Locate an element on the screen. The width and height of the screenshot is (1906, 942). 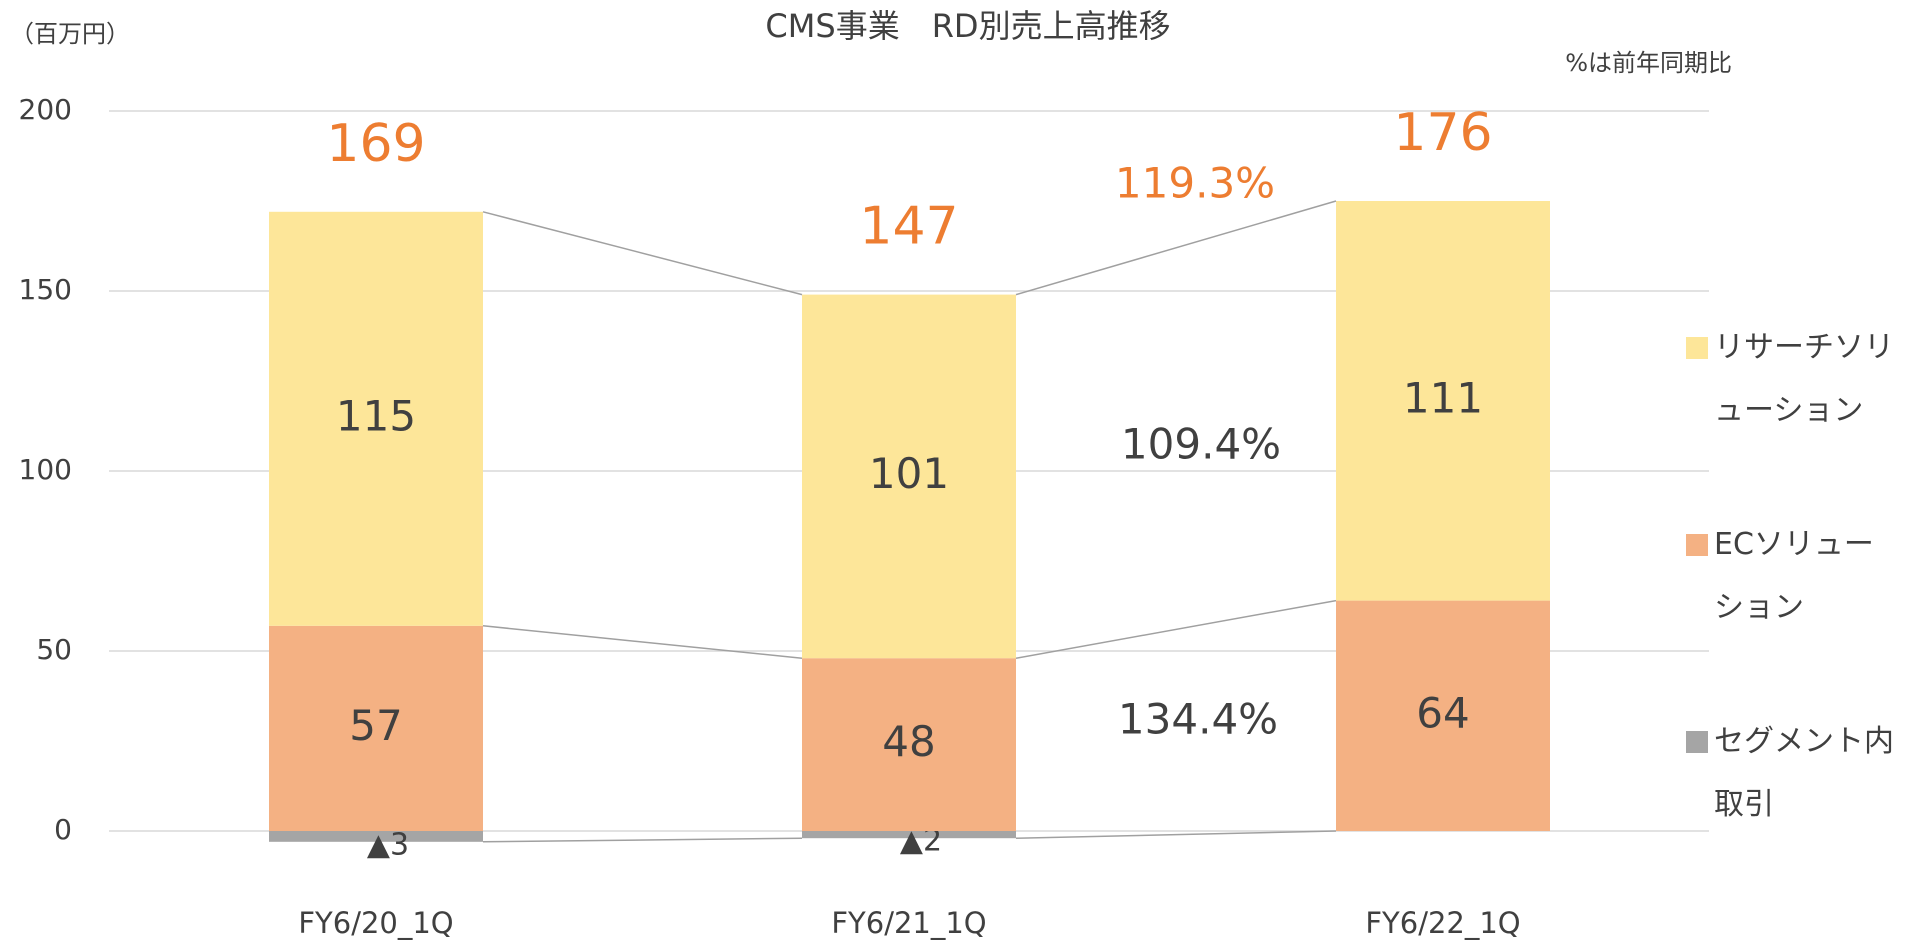
x-tick-label: FY6/22_1Q is located at coordinates (1442, 923).